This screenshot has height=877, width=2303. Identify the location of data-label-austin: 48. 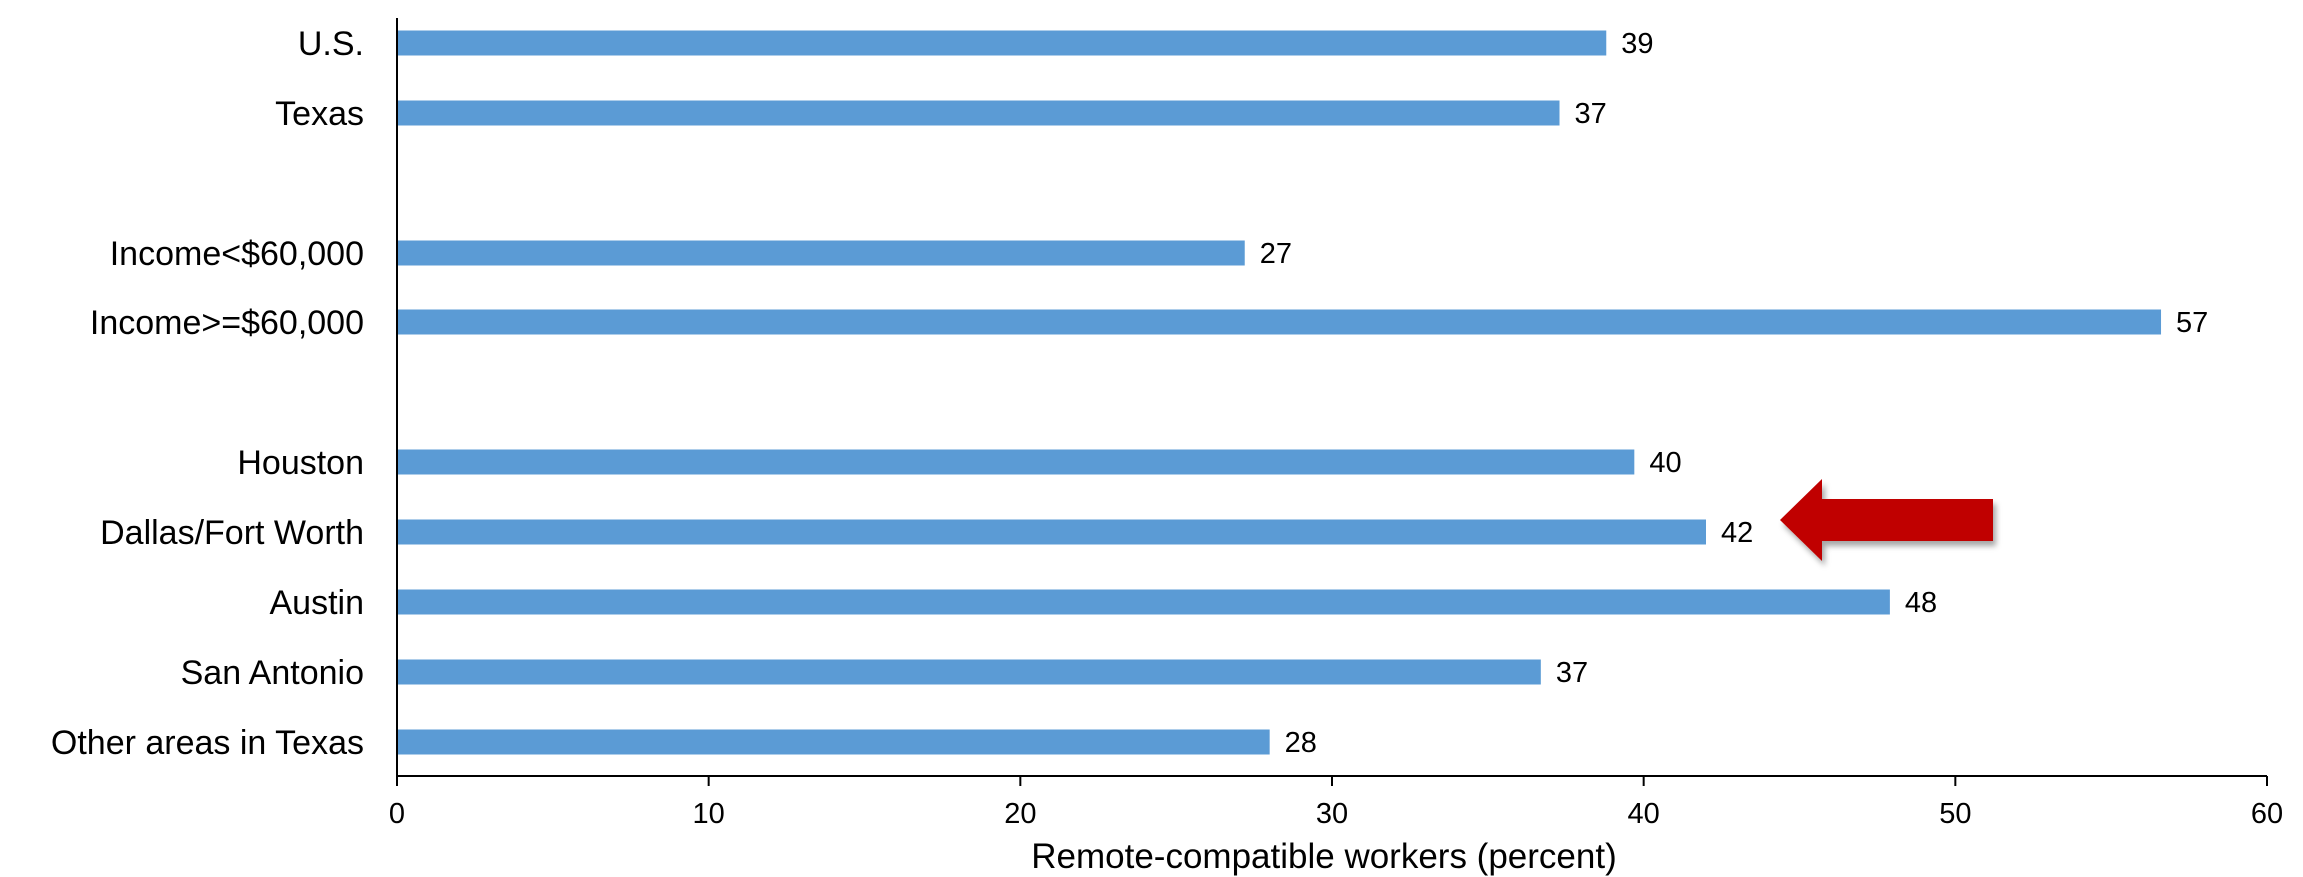
(1921, 603).